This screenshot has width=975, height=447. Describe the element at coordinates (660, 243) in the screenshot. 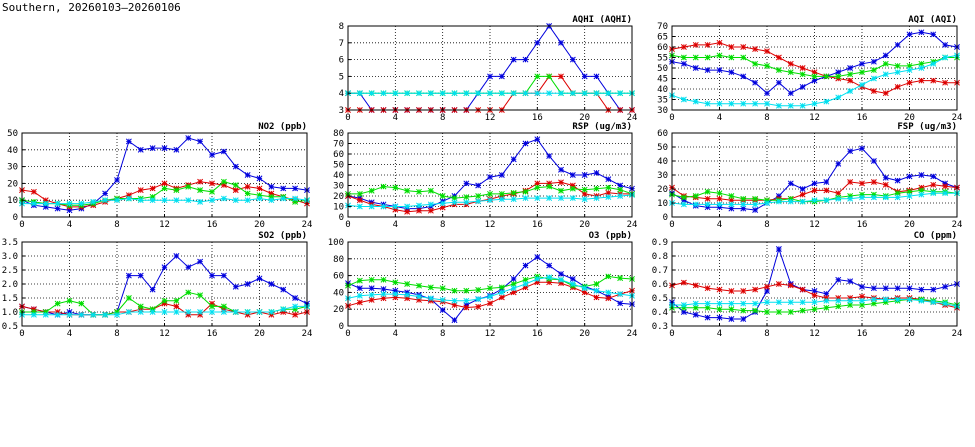

I see `y-tick-label: 0.9` at that location.